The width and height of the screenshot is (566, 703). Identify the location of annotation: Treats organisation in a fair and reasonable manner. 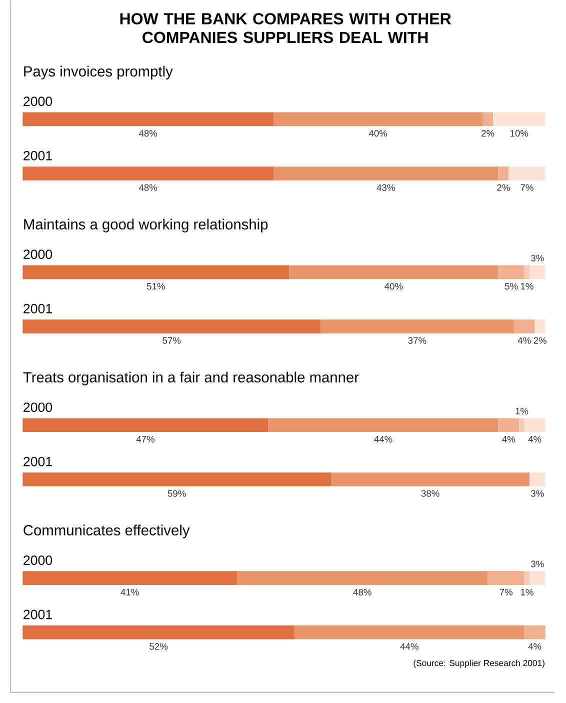
(191, 379).